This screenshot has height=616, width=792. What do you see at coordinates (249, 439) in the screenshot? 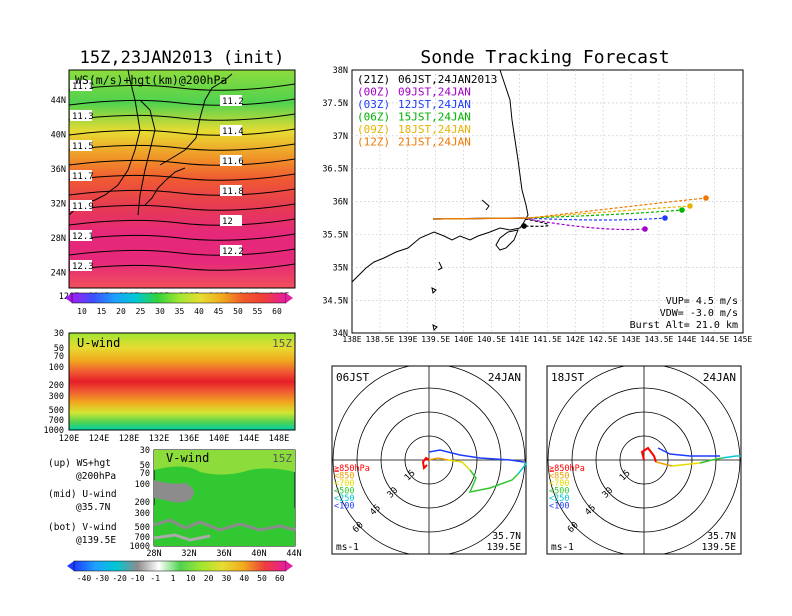
I see `lon-tick-label: 144E` at bounding box center [249, 439].